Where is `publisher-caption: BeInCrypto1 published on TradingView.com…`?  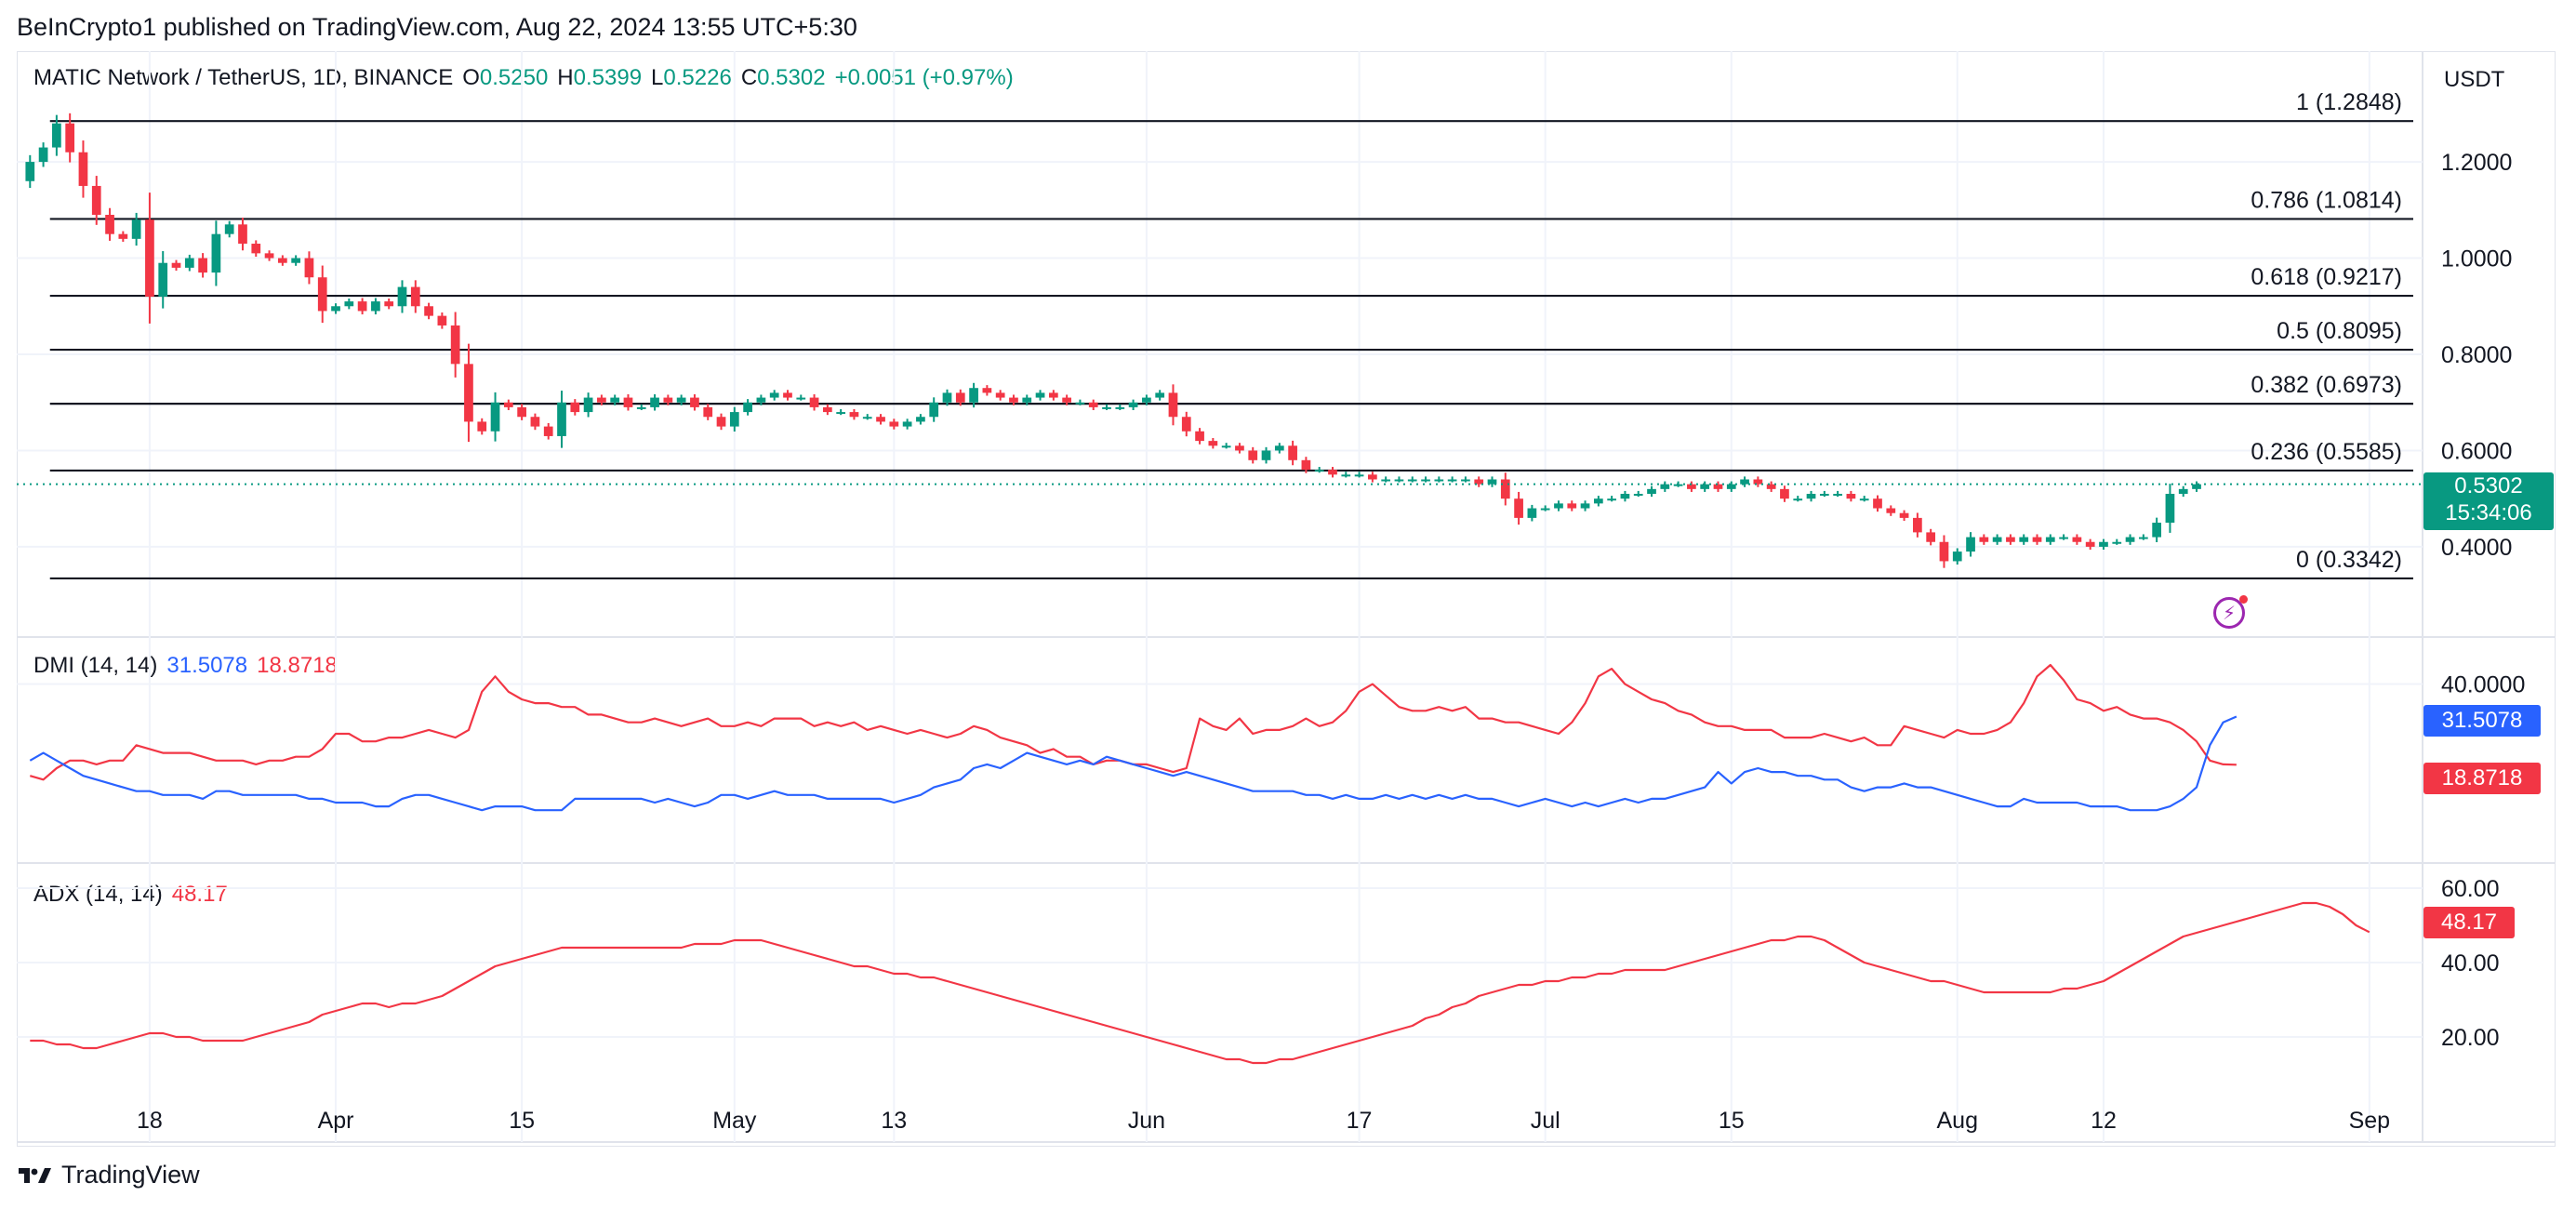
publisher-caption: BeInCrypto1 published on TradingView.com… is located at coordinates (437, 27).